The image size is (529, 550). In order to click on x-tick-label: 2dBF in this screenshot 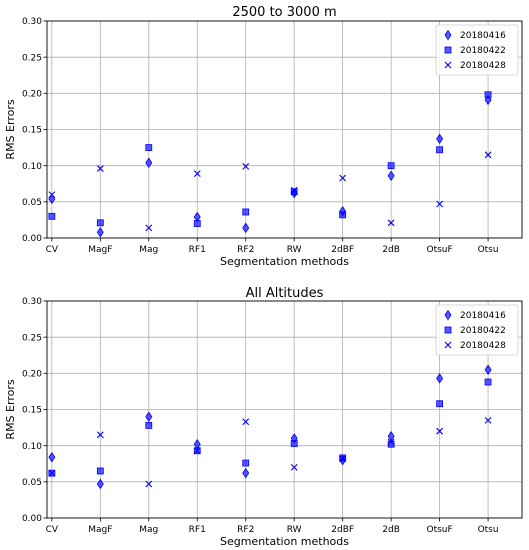, I will do `click(342, 250)`.